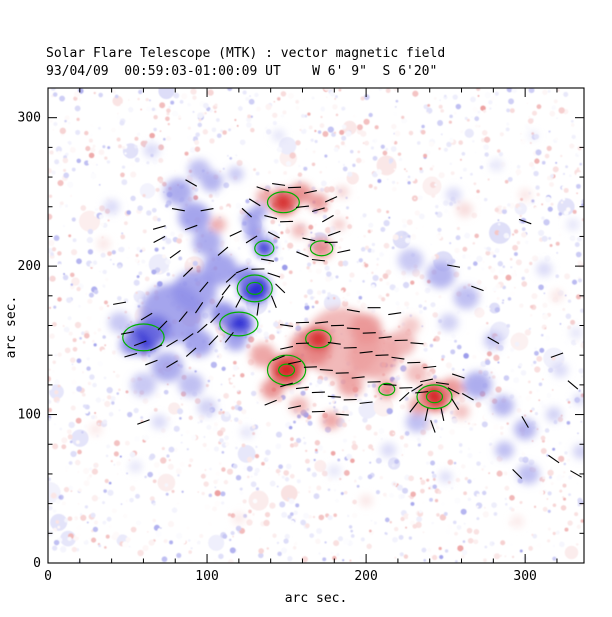 The image size is (612, 617). Describe the element at coordinates (206, 576) in the screenshot. I see `x-tick-label: 100` at that location.